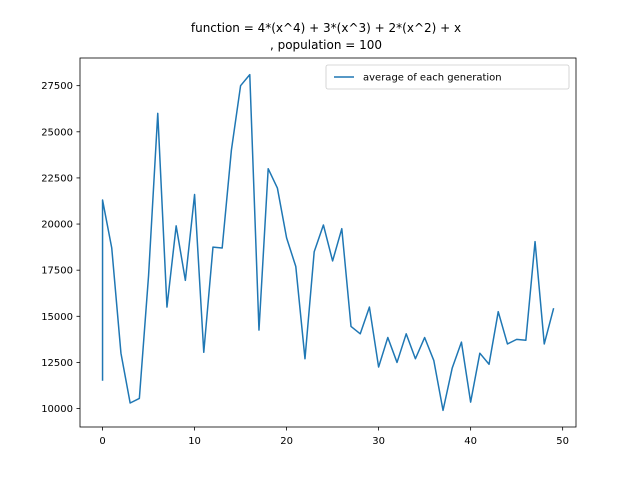  What do you see at coordinates (326, 45) in the screenshot?
I see `chart-title-line-2: , population = 100` at bounding box center [326, 45].